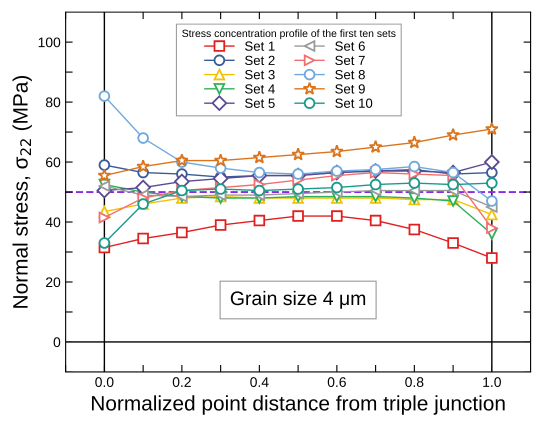  I want to click on legend-title: Stress concentration profile of the first ten sets, so click(289, 34).